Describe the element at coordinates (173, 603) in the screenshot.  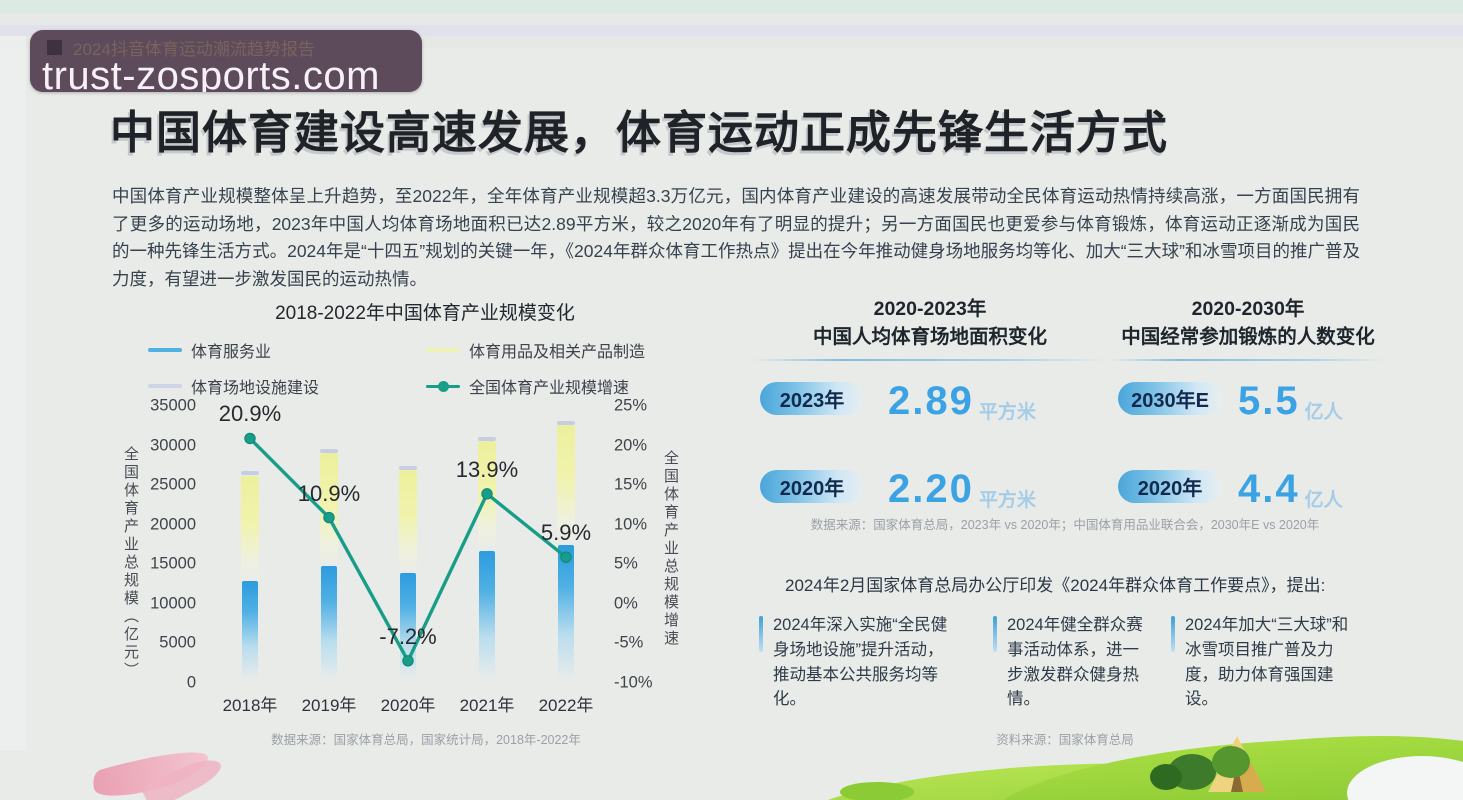
I see `axis-tick-label: 10000` at that location.